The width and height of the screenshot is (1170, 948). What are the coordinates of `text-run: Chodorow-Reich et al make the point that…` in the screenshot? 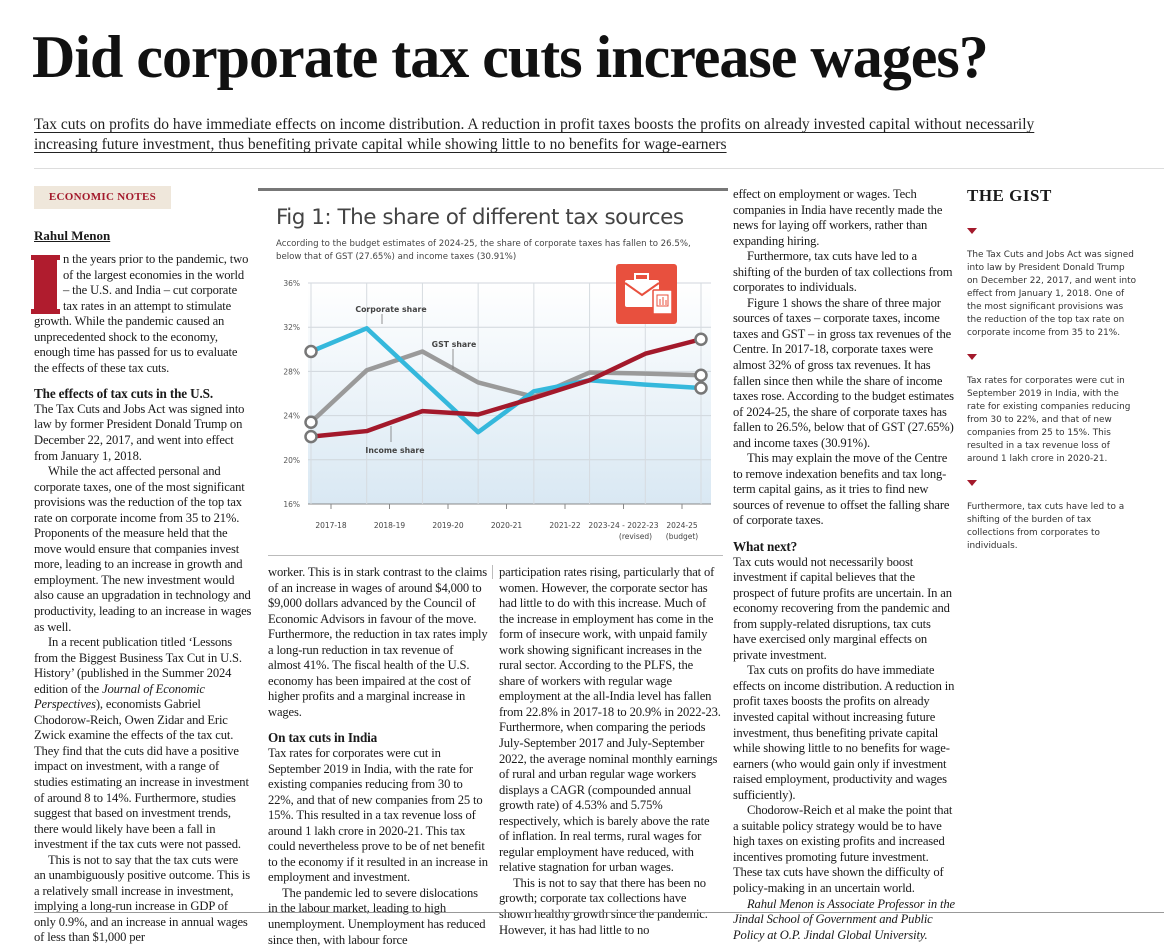 It's located at (843, 849).